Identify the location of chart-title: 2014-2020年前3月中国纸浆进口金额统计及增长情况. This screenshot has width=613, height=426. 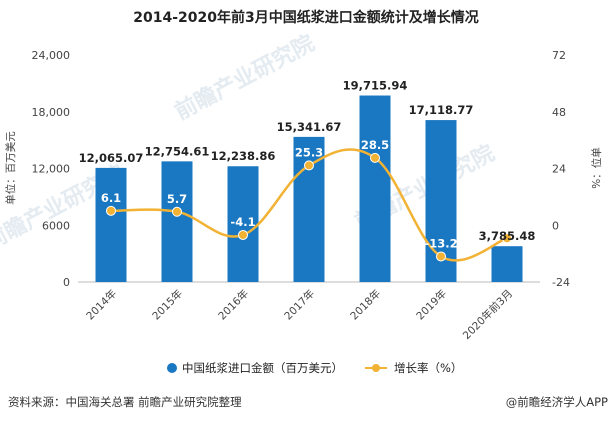
(305, 17).